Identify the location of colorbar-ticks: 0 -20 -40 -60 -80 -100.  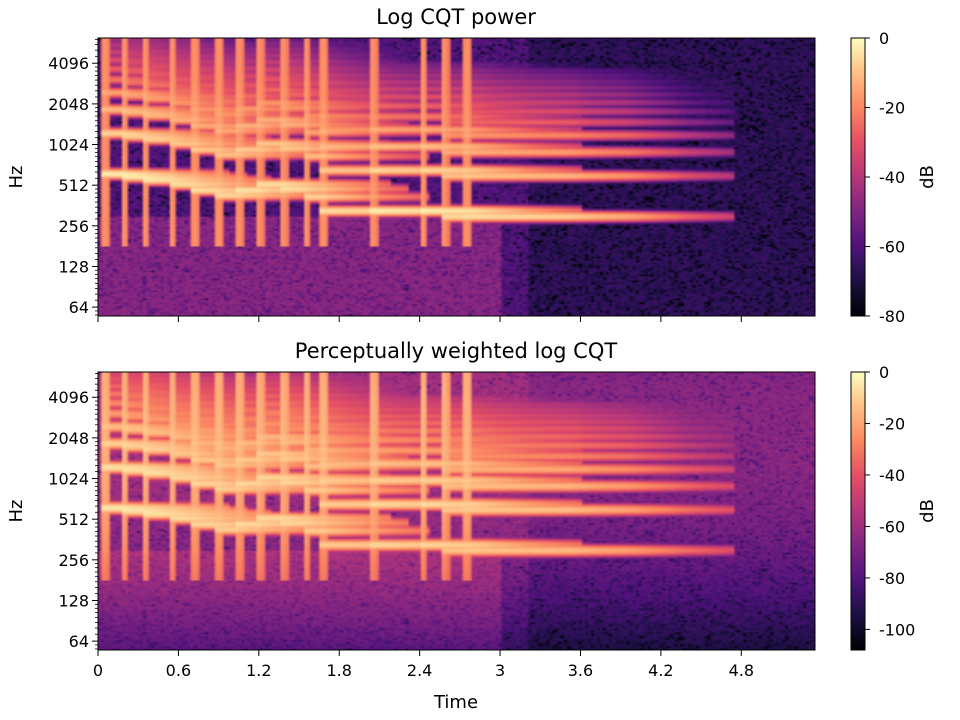
(890, 501).